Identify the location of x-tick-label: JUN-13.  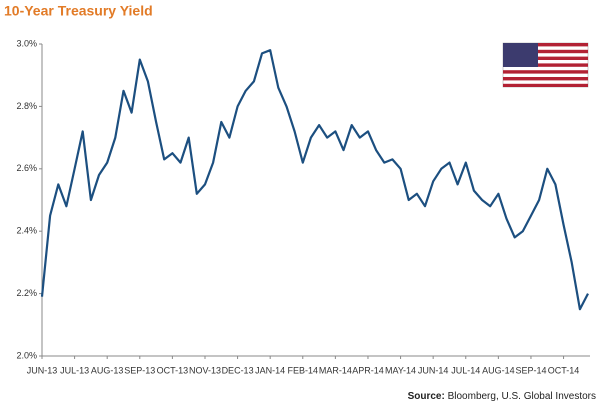
(42, 370).